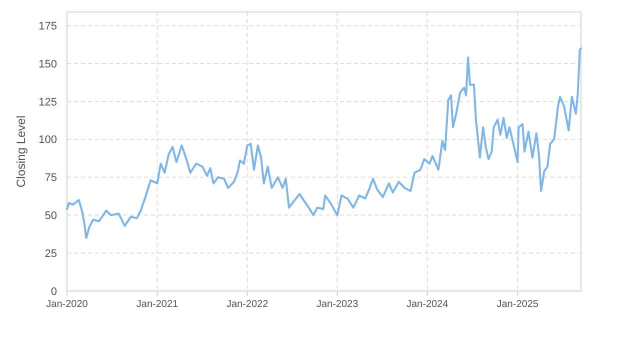 The width and height of the screenshot is (623, 350). I want to click on y-tick-label: 150, so click(47, 64).